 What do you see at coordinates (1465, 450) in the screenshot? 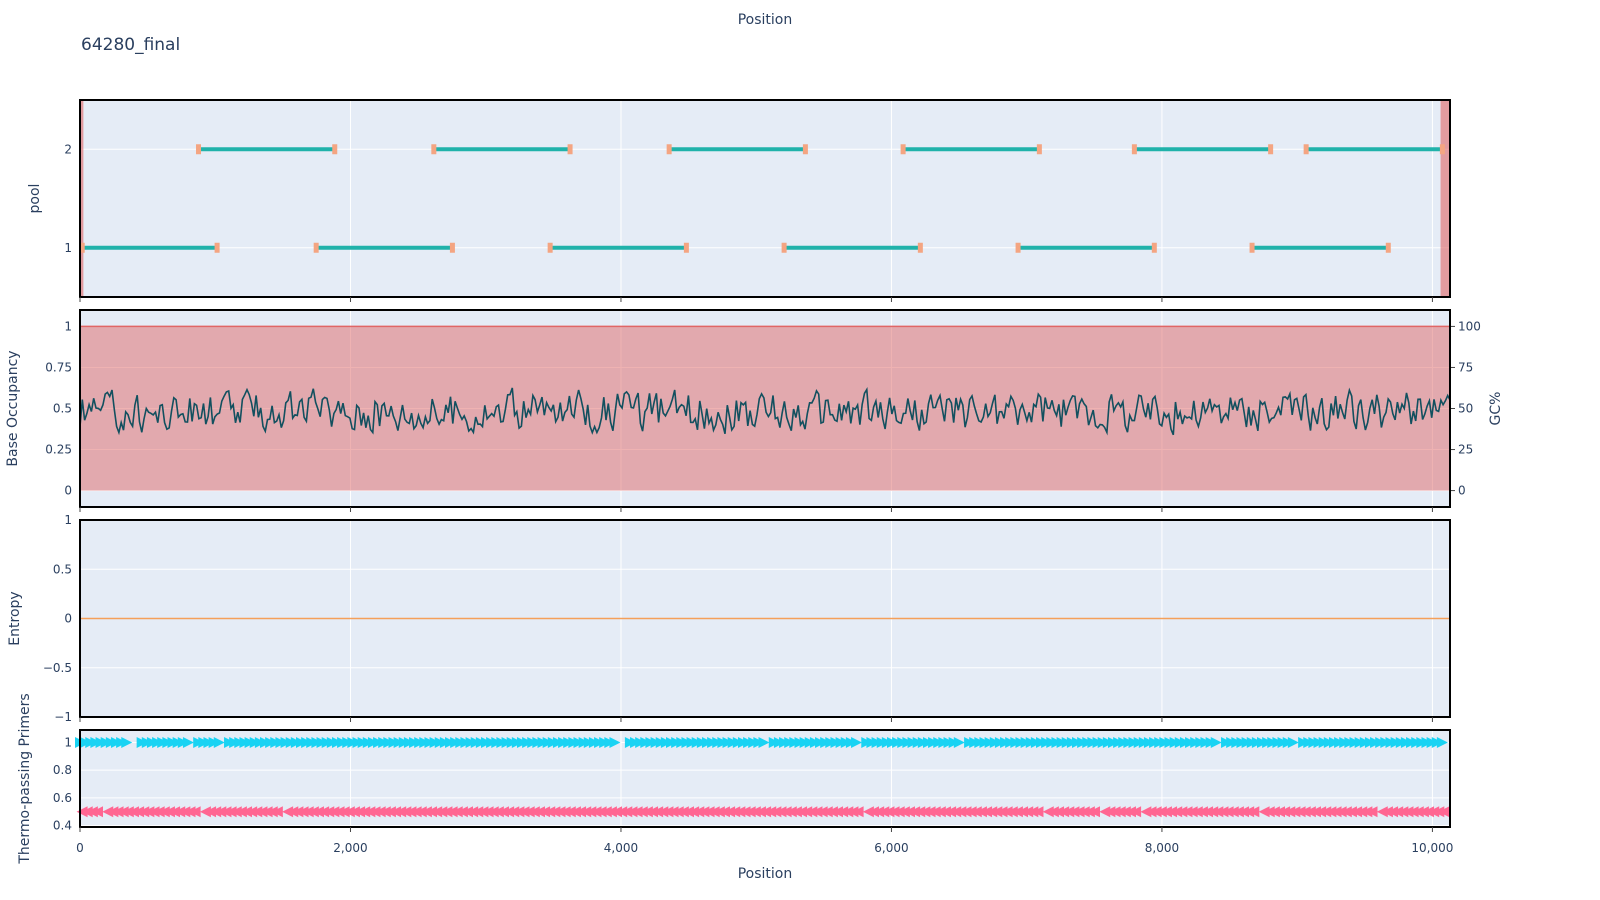
I see `y2-tick-label: 25` at bounding box center [1465, 450].